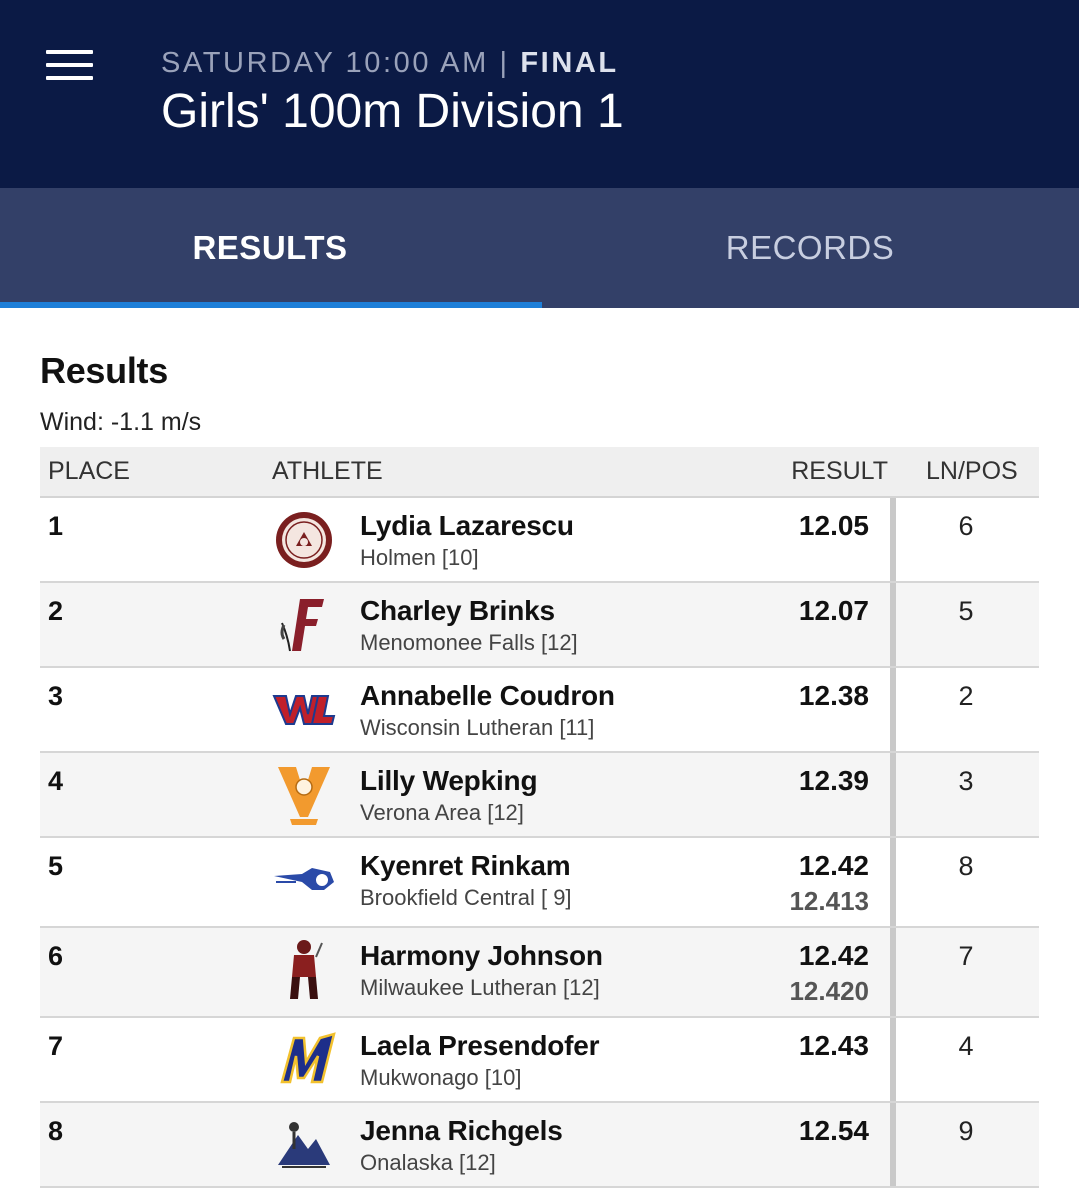  I want to click on athlete-name: Lilly Wepking, so click(449, 780).